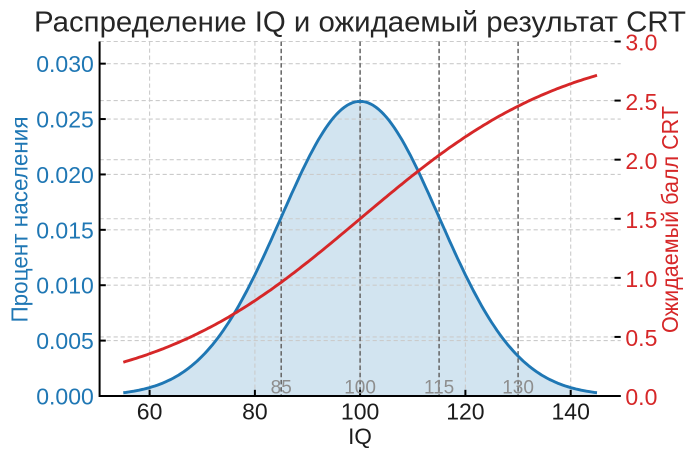 This screenshot has height=460, width=700. I want to click on svg-text: 130, so click(518, 388).